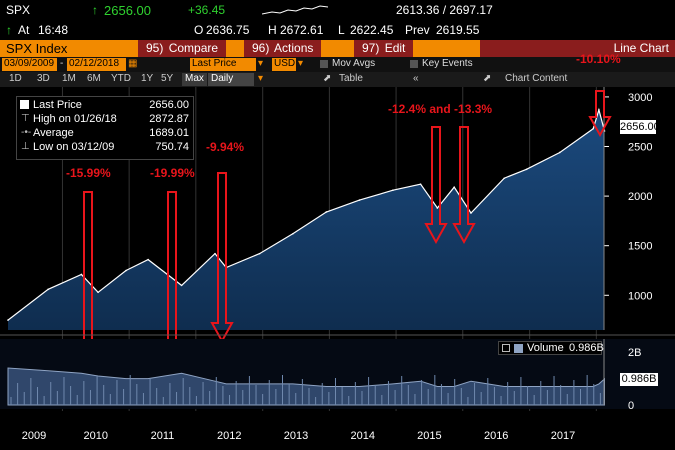  What do you see at coordinates (341, 30) in the screenshot?
I see `low-label: L` at bounding box center [341, 30].